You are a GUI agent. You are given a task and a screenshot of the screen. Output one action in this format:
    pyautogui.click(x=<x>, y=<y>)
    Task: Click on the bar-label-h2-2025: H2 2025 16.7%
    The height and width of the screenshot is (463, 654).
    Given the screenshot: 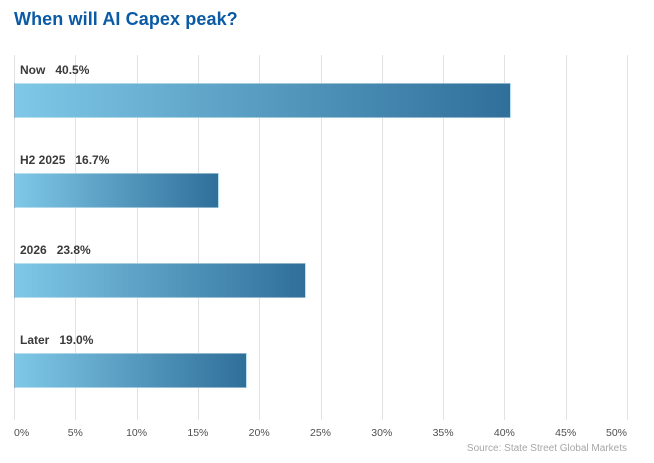 What is the action you would take?
    pyautogui.click(x=64, y=160)
    